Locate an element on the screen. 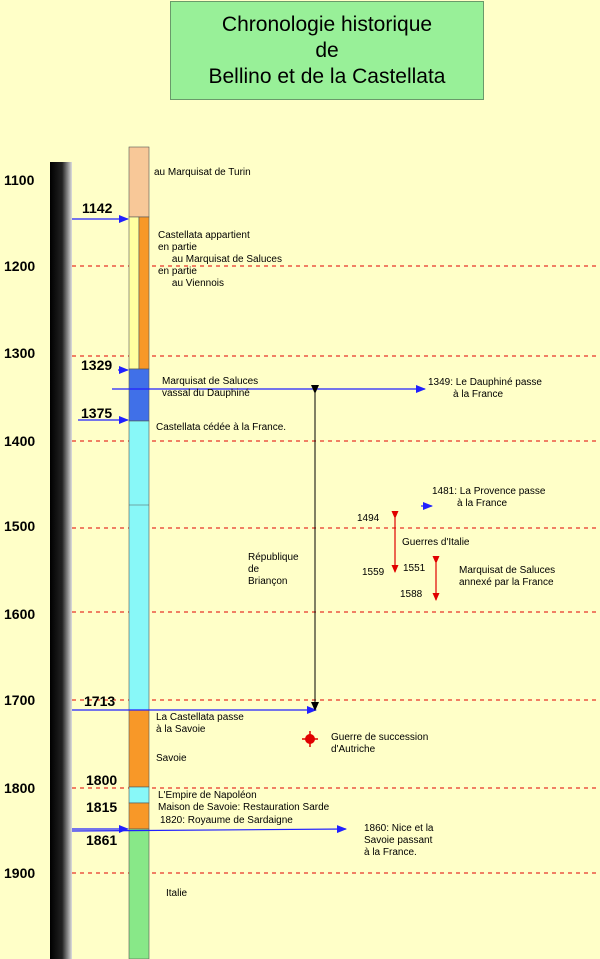 This screenshot has height=959, width=600. label-cedee-france: Castellata cédée à la France. is located at coordinates (221, 427).